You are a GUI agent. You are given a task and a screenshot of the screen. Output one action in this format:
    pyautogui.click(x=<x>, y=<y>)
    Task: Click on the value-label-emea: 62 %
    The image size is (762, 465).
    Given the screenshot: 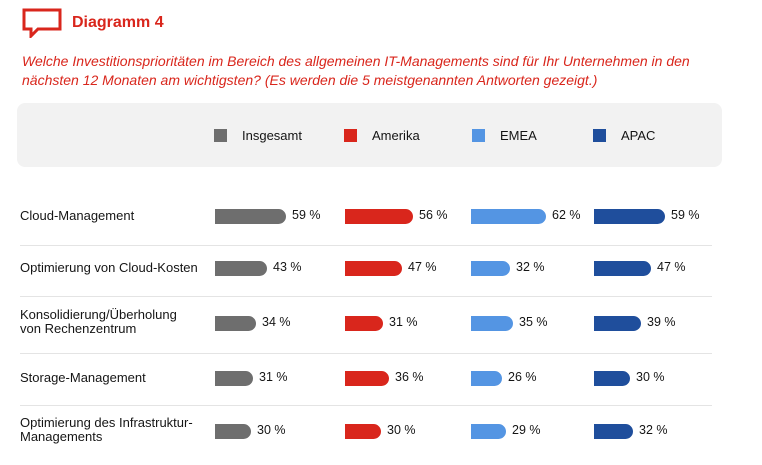 What is the action you would take?
    pyautogui.click(x=566, y=215)
    